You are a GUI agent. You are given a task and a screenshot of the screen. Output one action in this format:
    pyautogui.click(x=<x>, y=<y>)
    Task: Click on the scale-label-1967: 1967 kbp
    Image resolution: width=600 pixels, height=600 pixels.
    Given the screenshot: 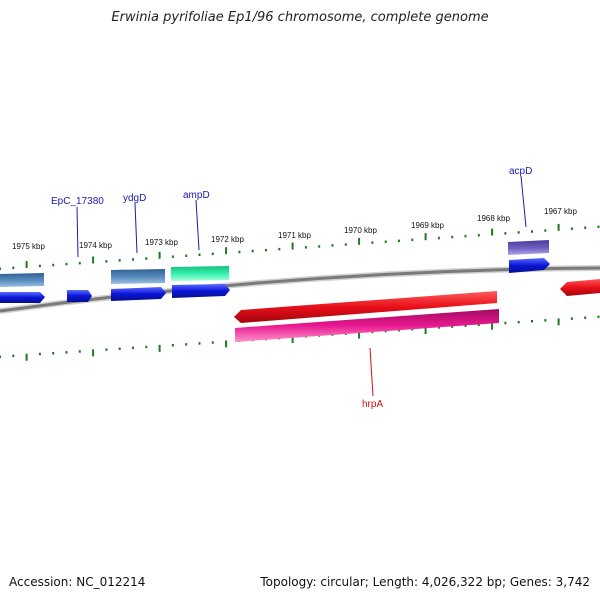 What is the action you would take?
    pyautogui.click(x=560, y=211)
    